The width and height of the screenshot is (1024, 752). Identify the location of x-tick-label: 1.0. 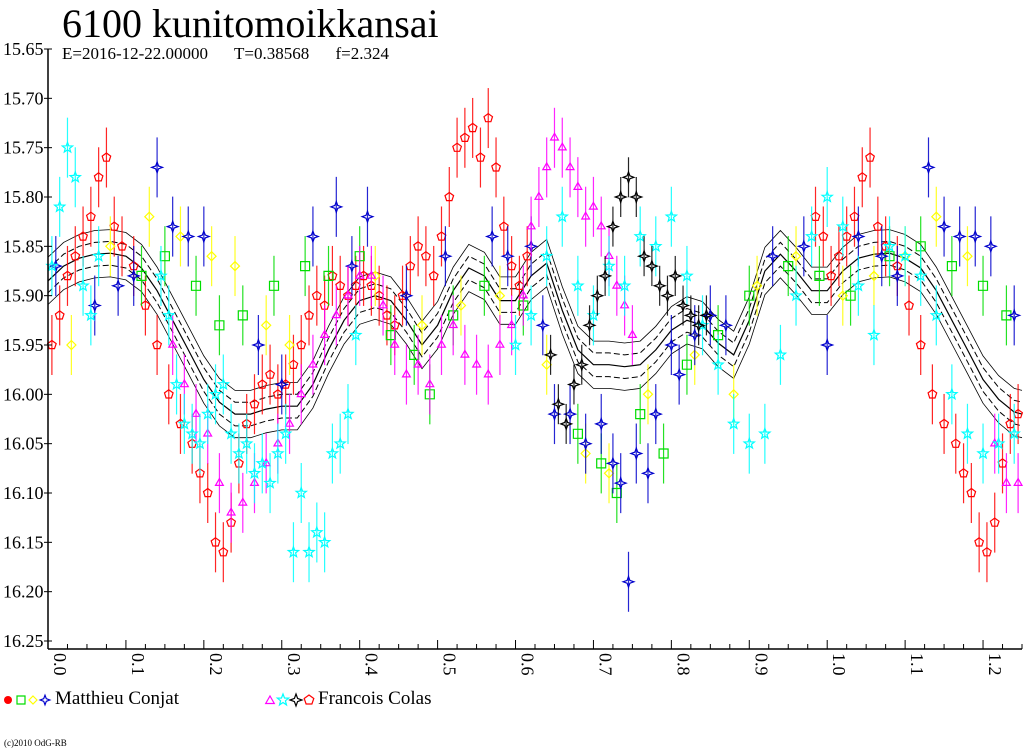
(839, 664).